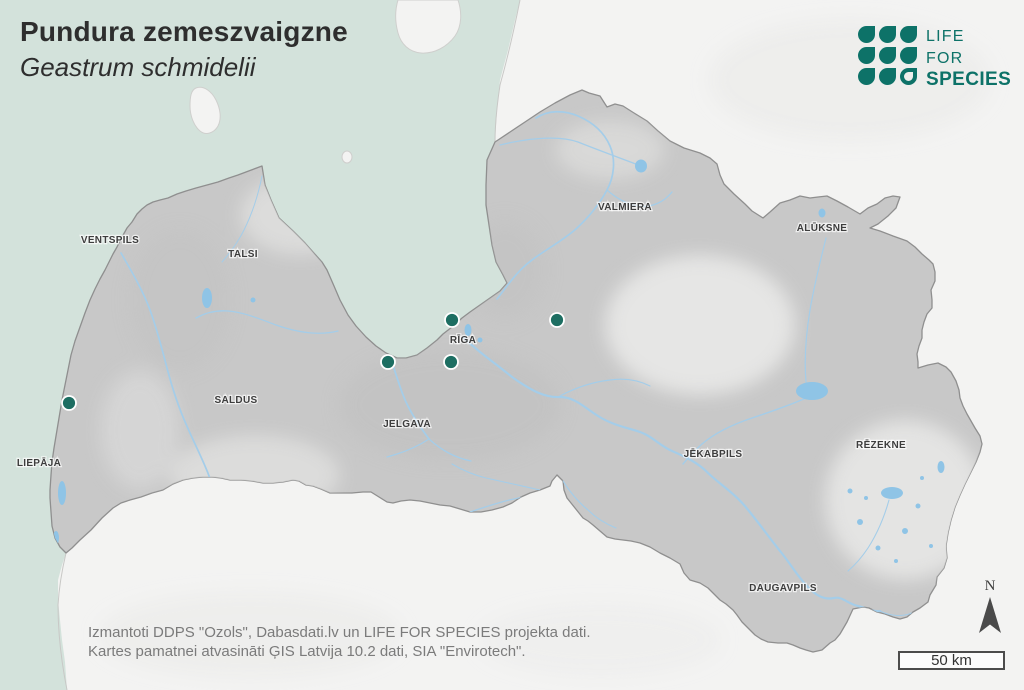 The height and width of the screenshot is (690, 1024). Describe the element at coordinates (138, 67) in the screenshot. I see `species-scientific-name: Geastrum schmidelii` at that location.